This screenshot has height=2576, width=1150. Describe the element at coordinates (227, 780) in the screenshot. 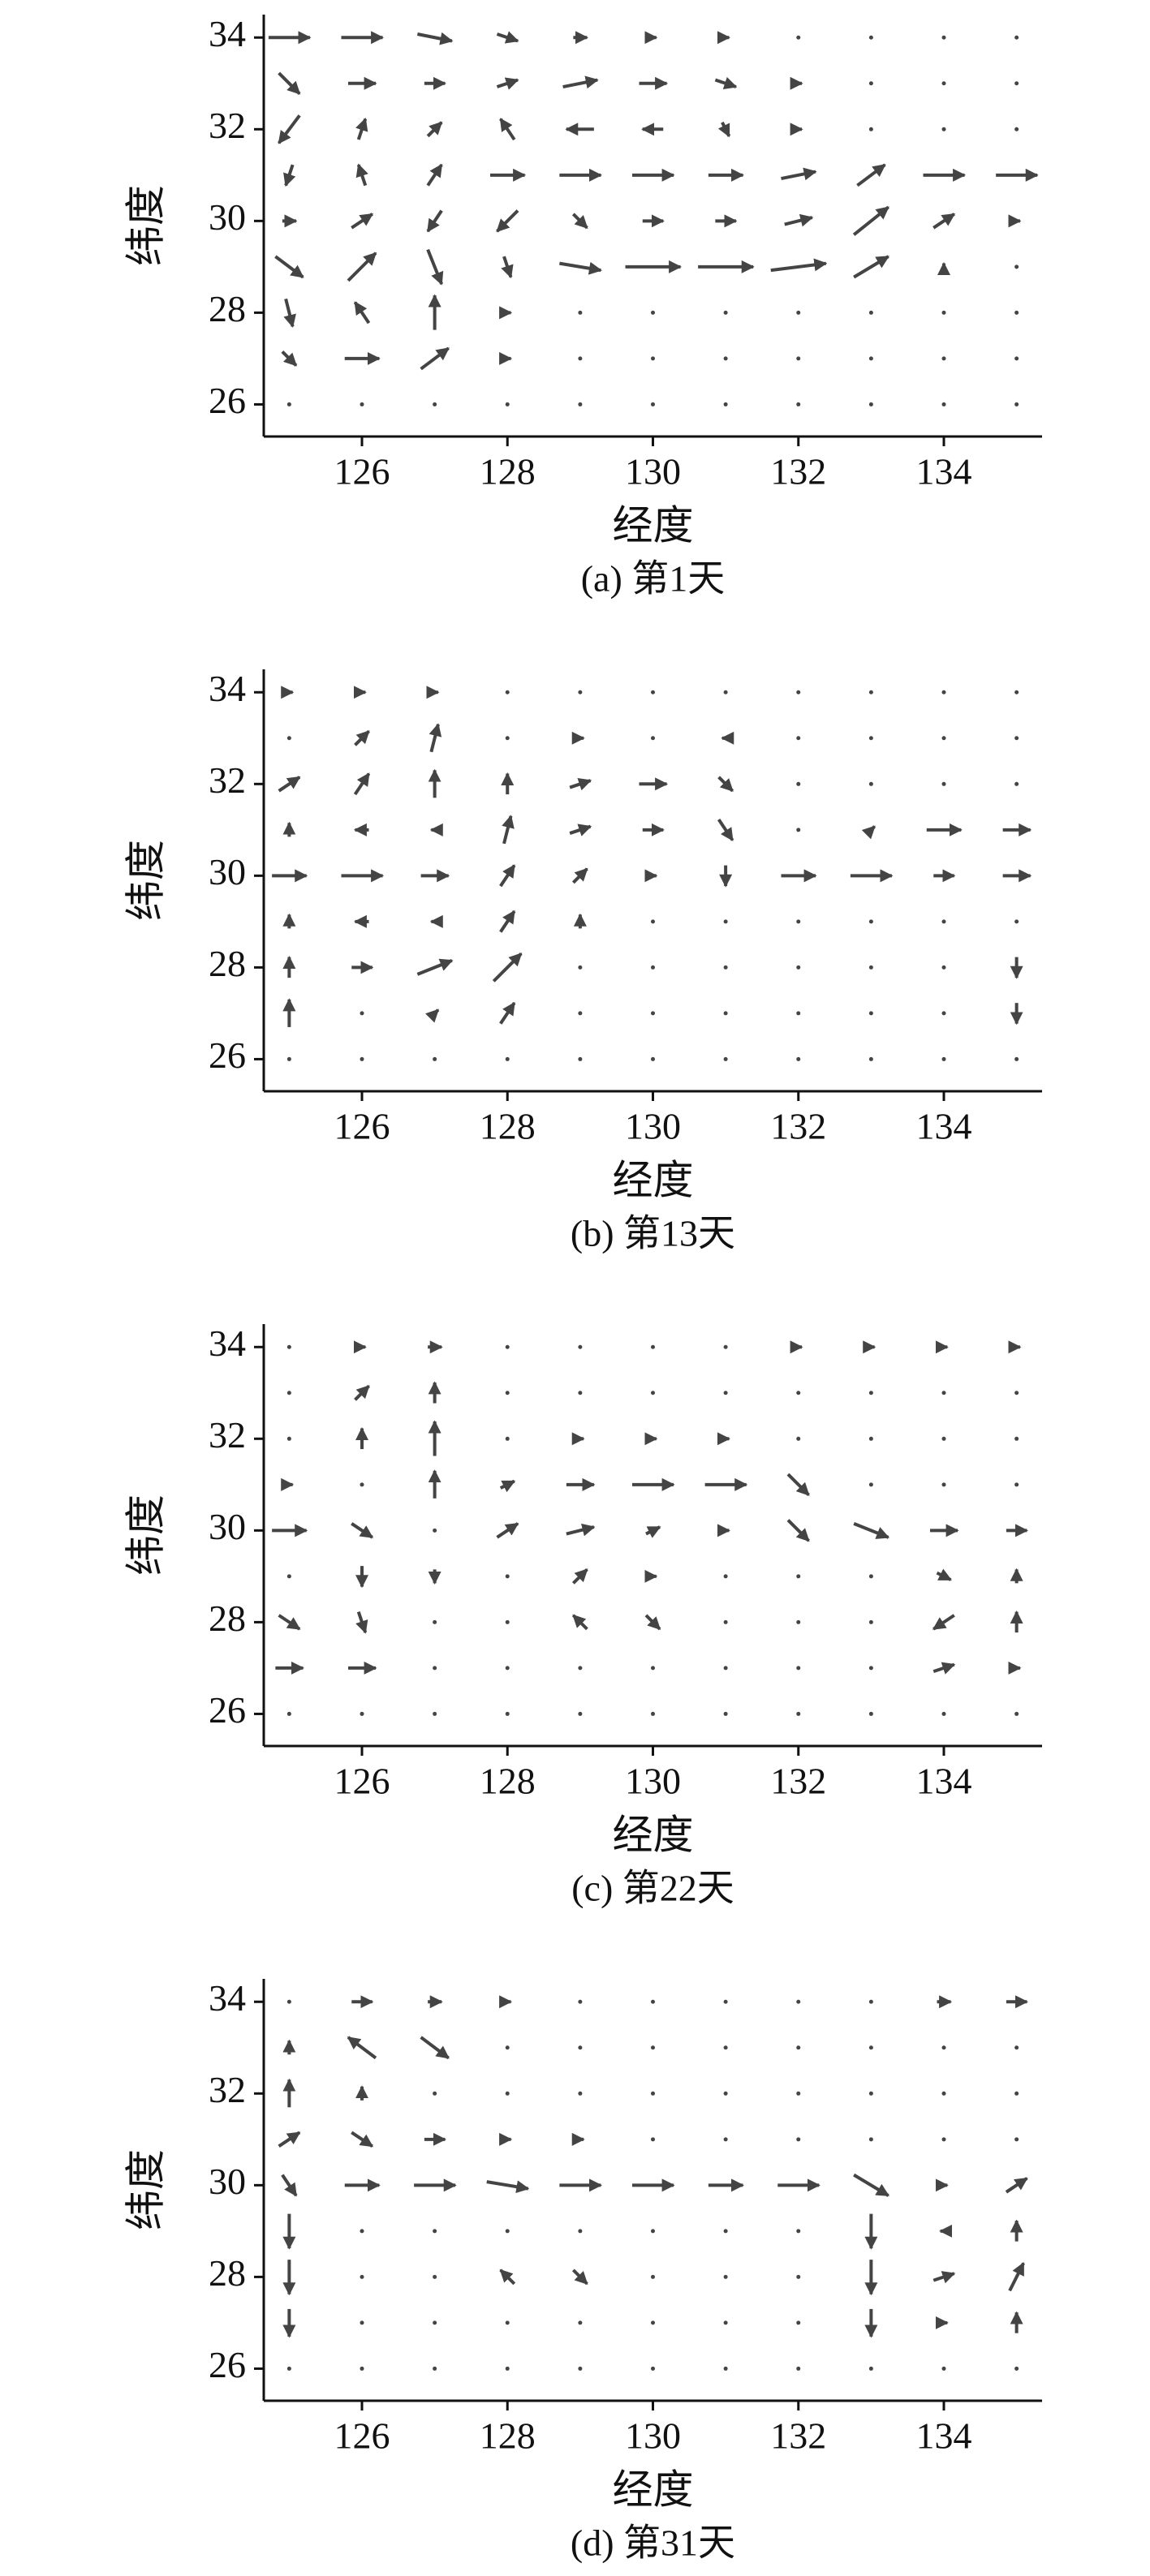

I see `y-tick-label: 32` at that location.